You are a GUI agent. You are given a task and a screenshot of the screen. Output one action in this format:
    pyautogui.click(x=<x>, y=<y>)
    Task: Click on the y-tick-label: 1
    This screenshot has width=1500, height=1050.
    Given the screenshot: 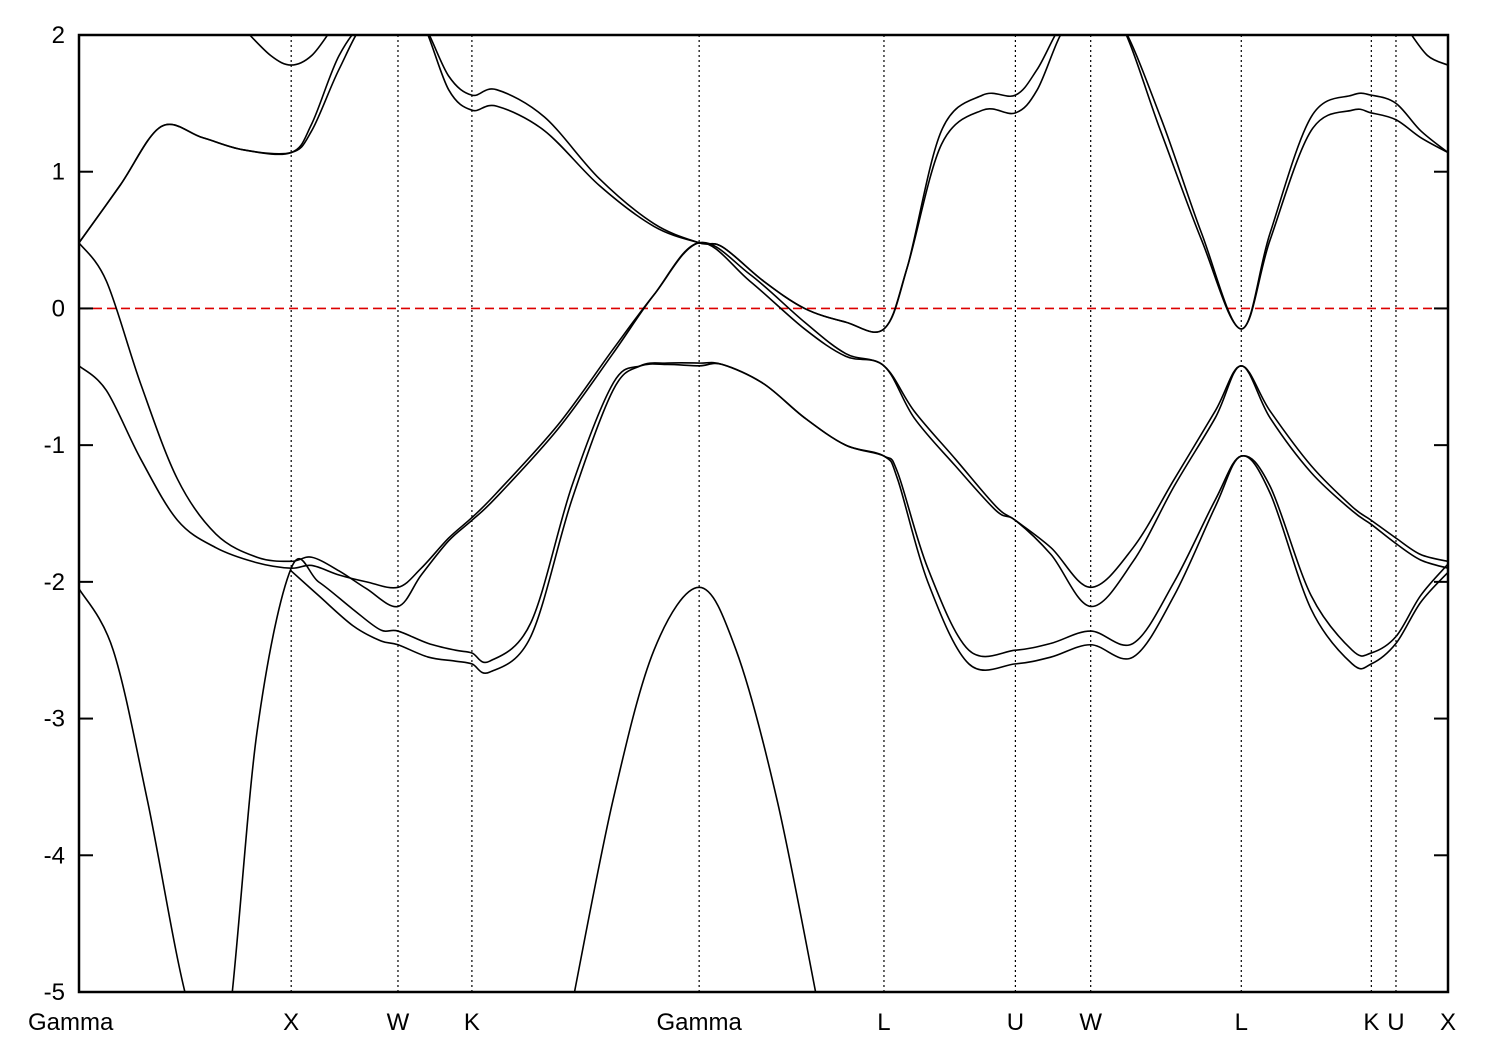 What is the action you would take?
    pyautogui.click(x=58, y=172)
    